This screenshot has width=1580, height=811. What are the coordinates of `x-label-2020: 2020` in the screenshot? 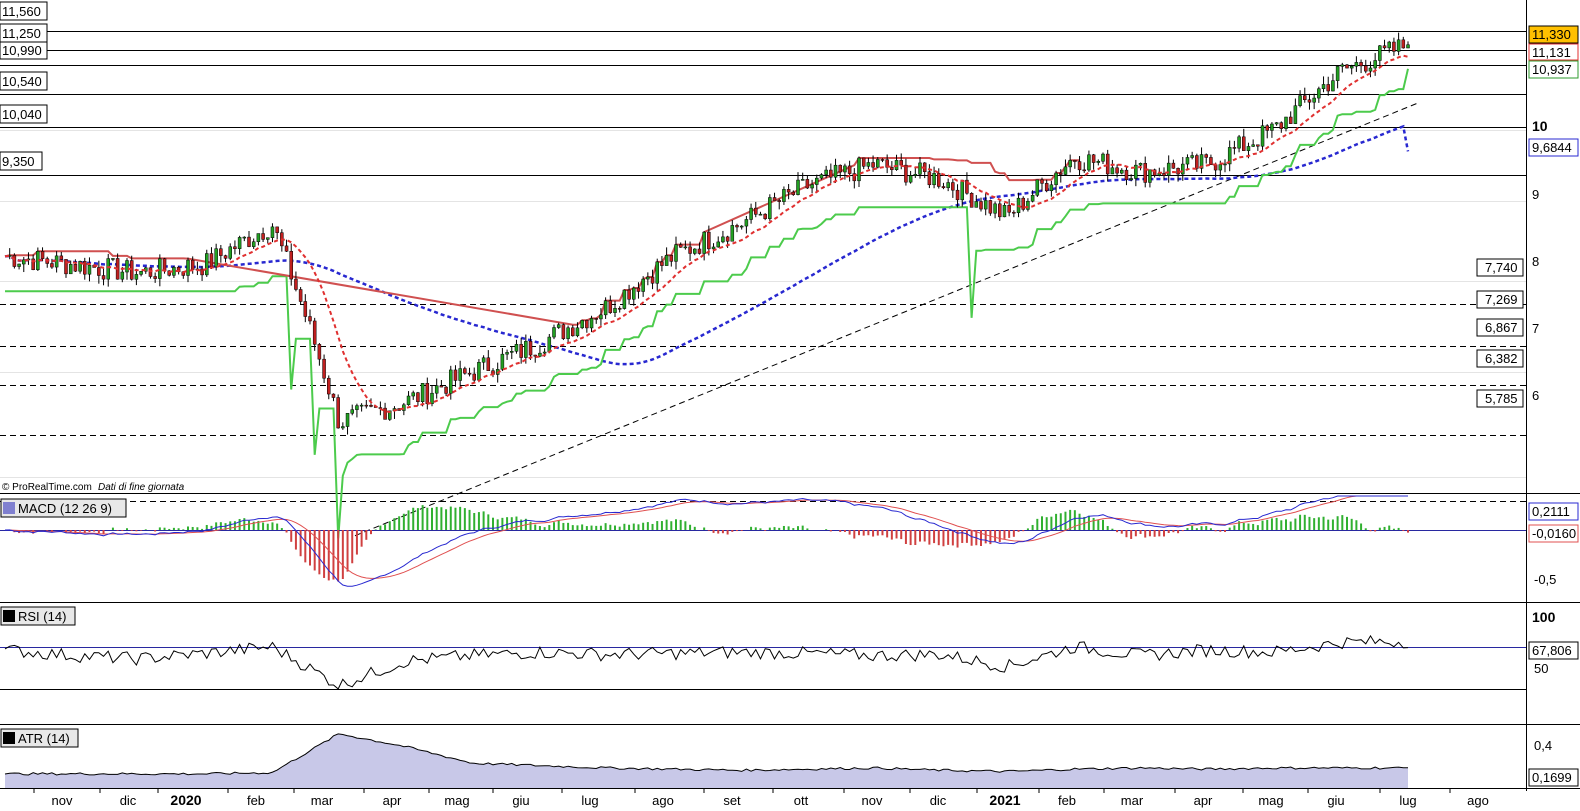 It's located at (185, 800).